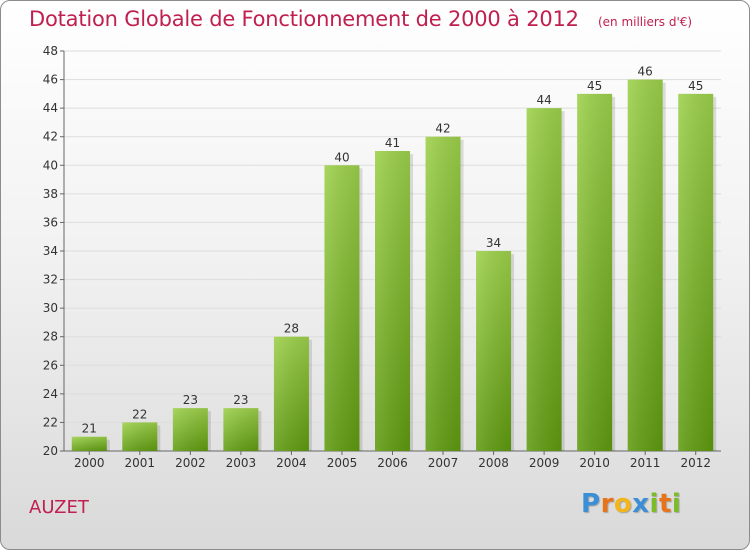 The width and height of the screenshot is (750, 550). Describe the element at coordinates (342, 463) in the screenshot. I see `x-tick-label-2005: 2005` at that location.